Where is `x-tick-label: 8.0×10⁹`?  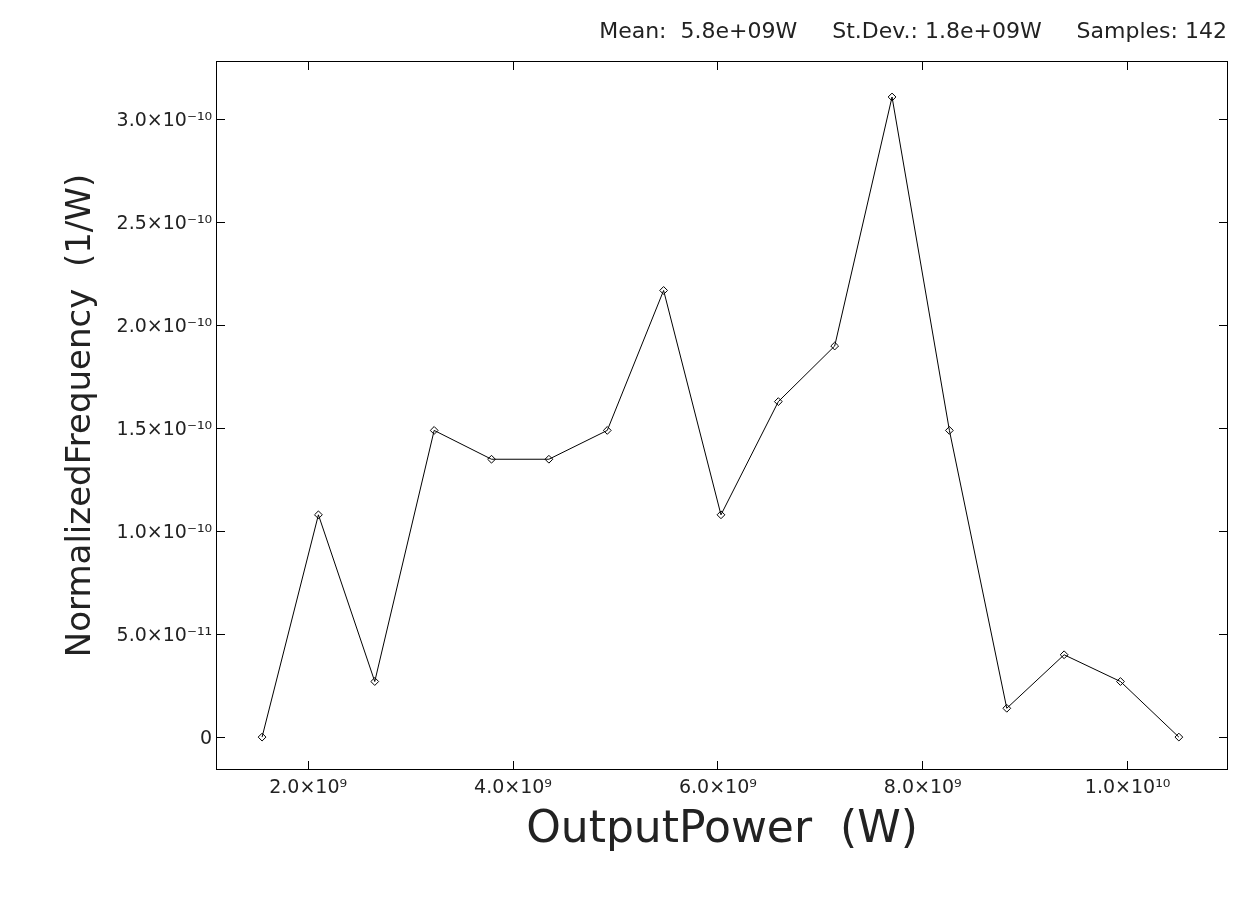 x-tick-label: 8.0×10⁹ is located at coordinates (922, 785).